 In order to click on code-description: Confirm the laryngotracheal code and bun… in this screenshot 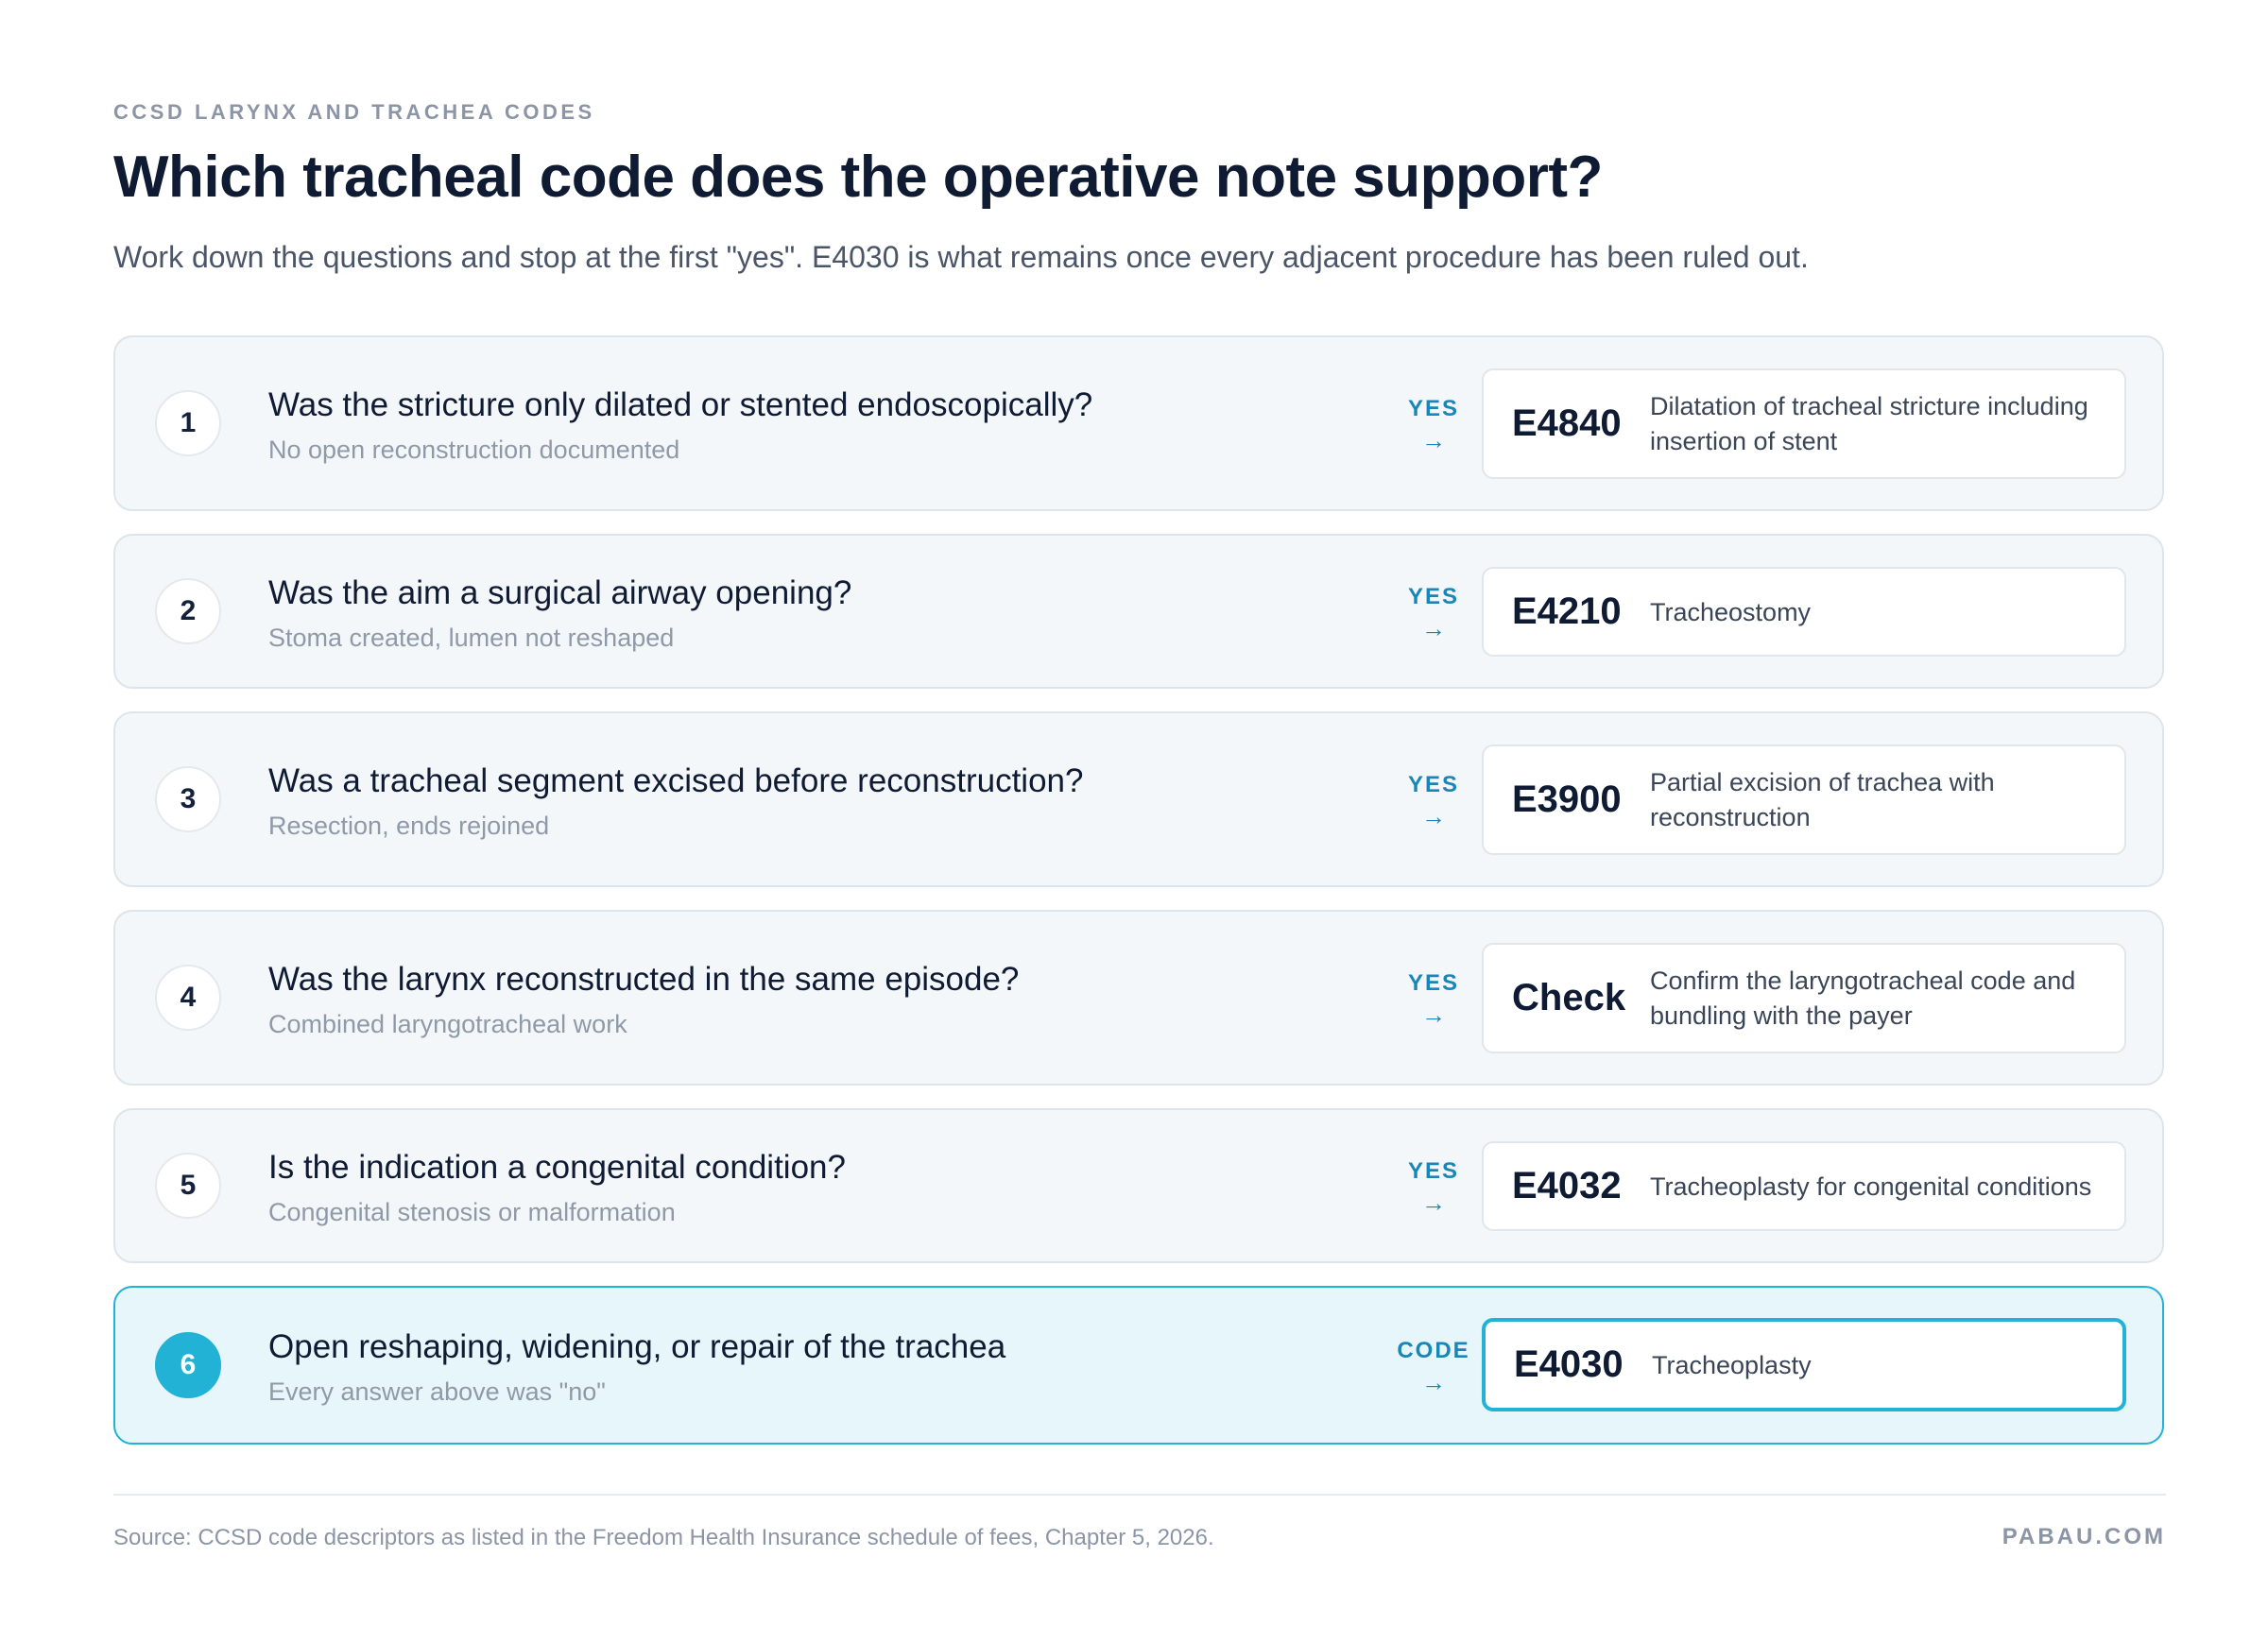, I will do `click(1863, 998)`.